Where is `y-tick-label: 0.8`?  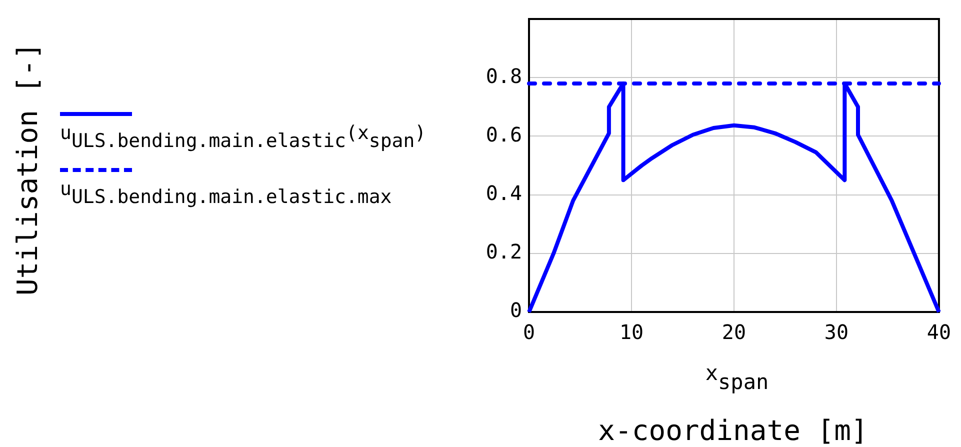 y-tick-label: 0.8 is located at coordinates (504, 76).